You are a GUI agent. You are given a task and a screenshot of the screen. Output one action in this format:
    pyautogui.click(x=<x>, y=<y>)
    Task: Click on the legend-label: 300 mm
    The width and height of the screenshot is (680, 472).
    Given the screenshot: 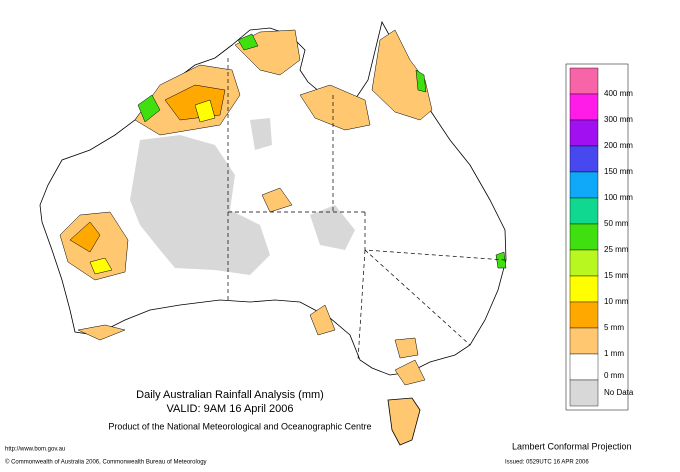 What is the action you would take?
    pyautogui.click(x=618, y=119)
    